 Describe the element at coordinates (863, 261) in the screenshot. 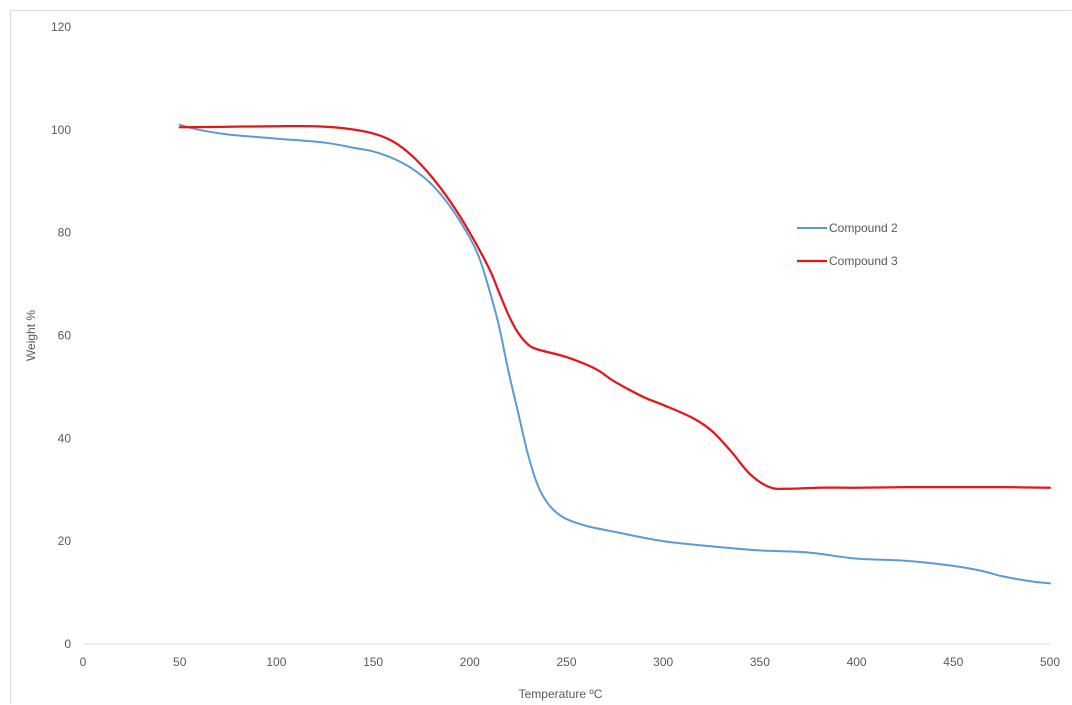

I see `legend-label-compound-3: Compound 3` at that location.